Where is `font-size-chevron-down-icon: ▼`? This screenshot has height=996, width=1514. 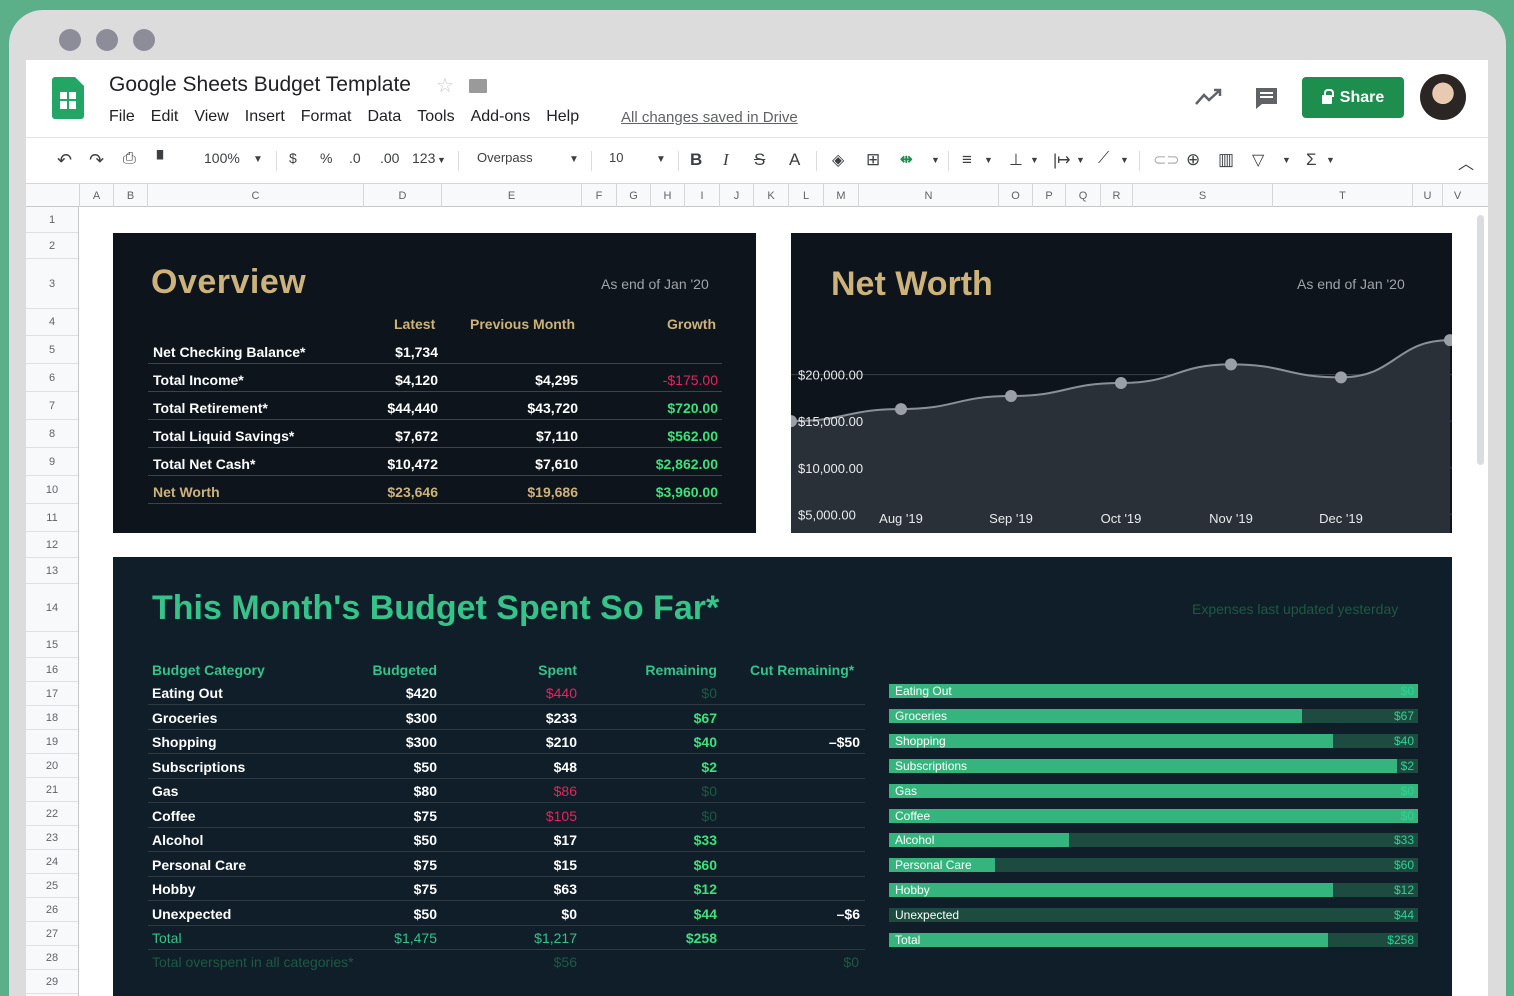 font-size-chevron-down-icon: ▼ is located at coordinates (661, 159).